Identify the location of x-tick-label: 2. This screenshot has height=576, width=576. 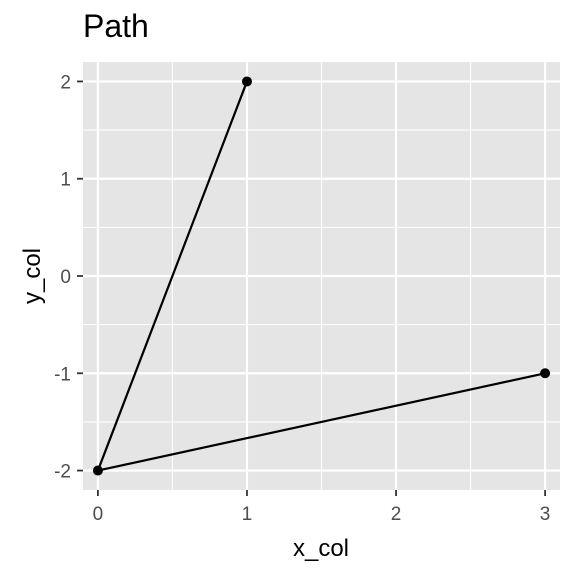
(396, 514).